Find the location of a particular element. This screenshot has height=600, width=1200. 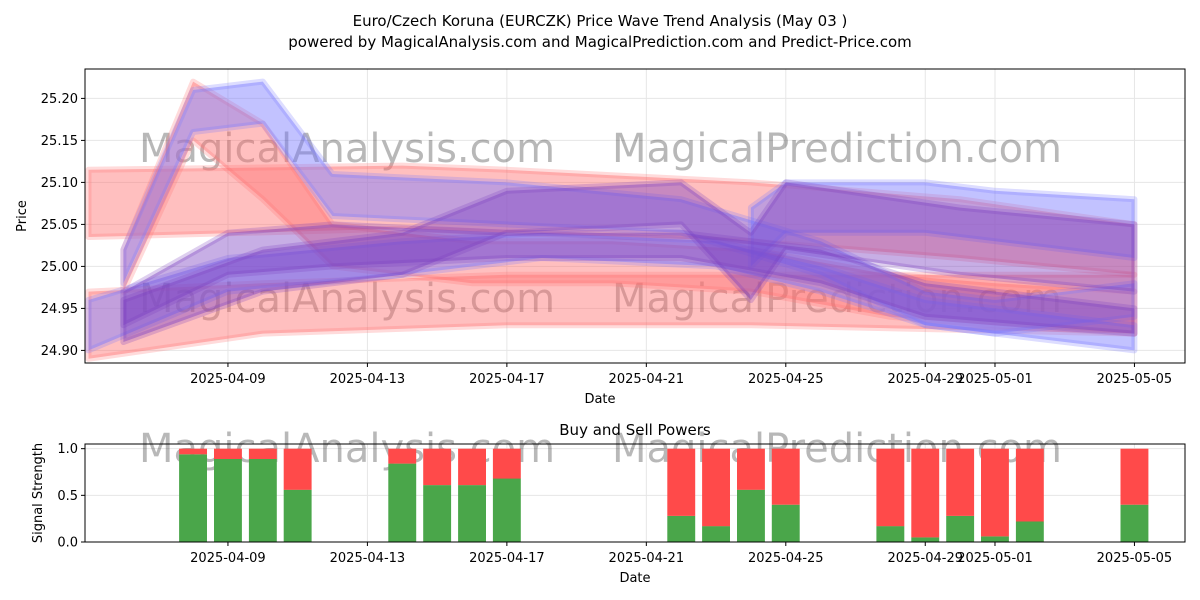

price-y-tick-label: 25.00 is located at coordinates (59, 267).